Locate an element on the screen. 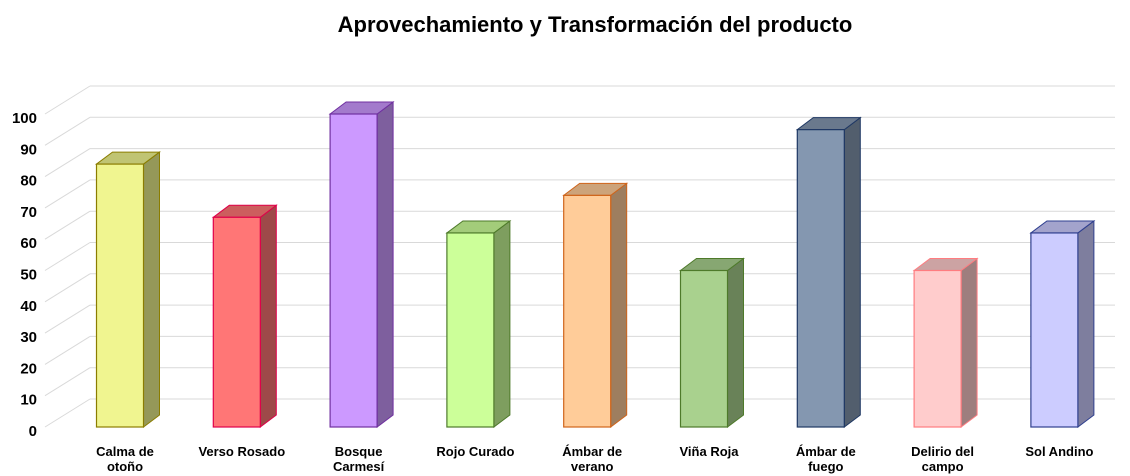  x-tick-label: Sol Andino is located at coordinates (1059, 451).